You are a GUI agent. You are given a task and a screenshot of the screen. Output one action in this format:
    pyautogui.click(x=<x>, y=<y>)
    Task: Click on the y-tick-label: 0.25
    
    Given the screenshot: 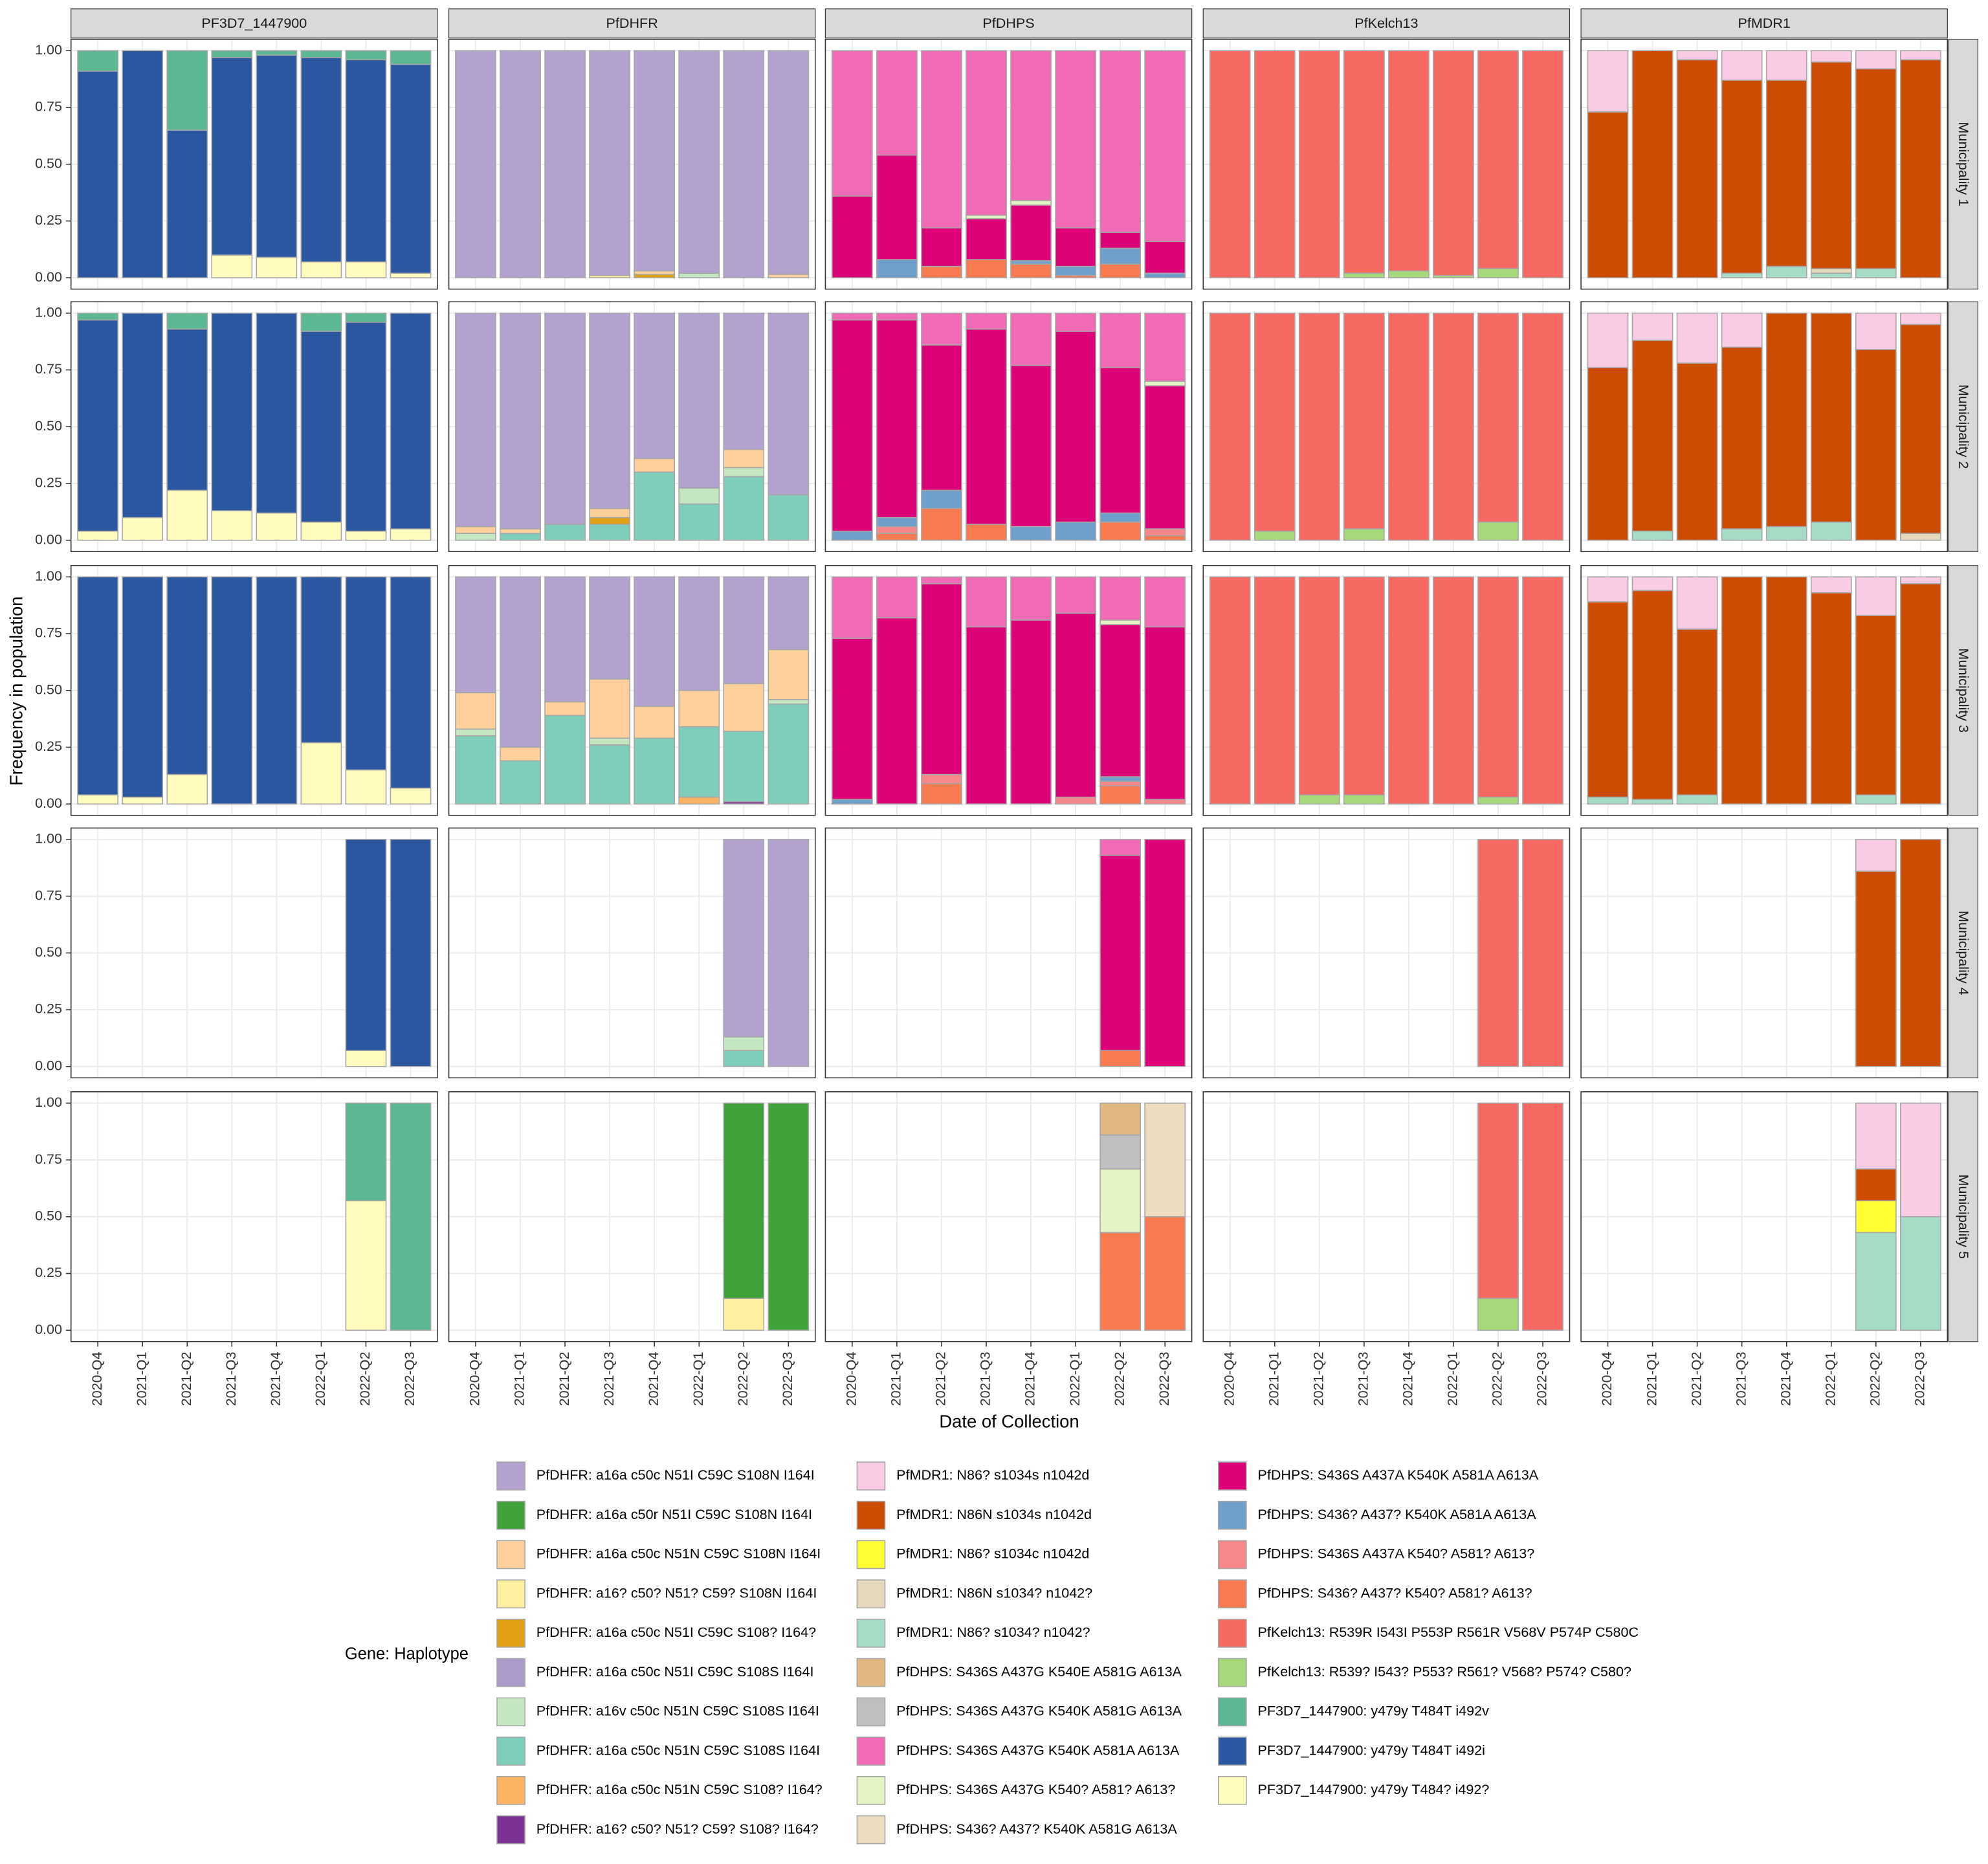 What is the action you would take?
    pyautogui.click(x=48, y=220)
    